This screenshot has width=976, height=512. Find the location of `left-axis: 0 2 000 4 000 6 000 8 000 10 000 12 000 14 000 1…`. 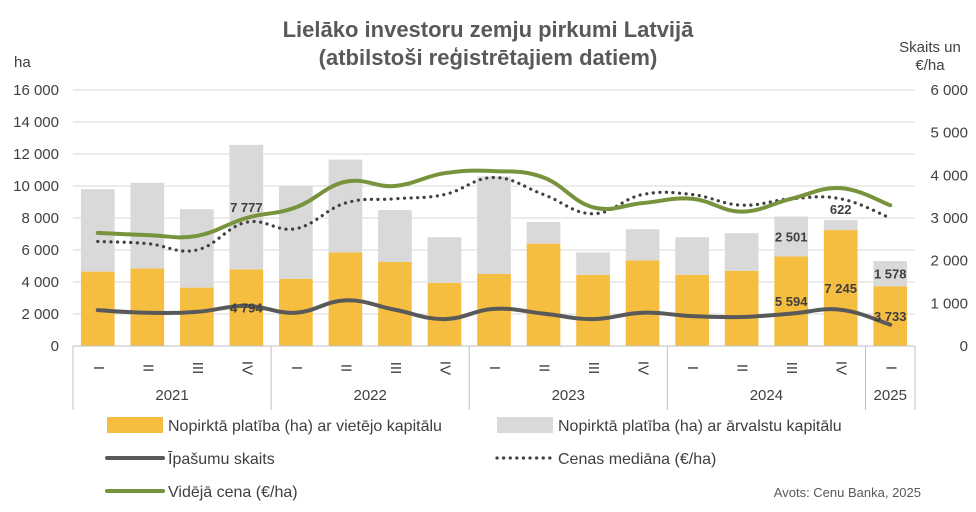

left-axis: 0 2 000 4 000 6 000 8 000 10 000 12 000 14 000 1… is located at coordinates (36, 218).